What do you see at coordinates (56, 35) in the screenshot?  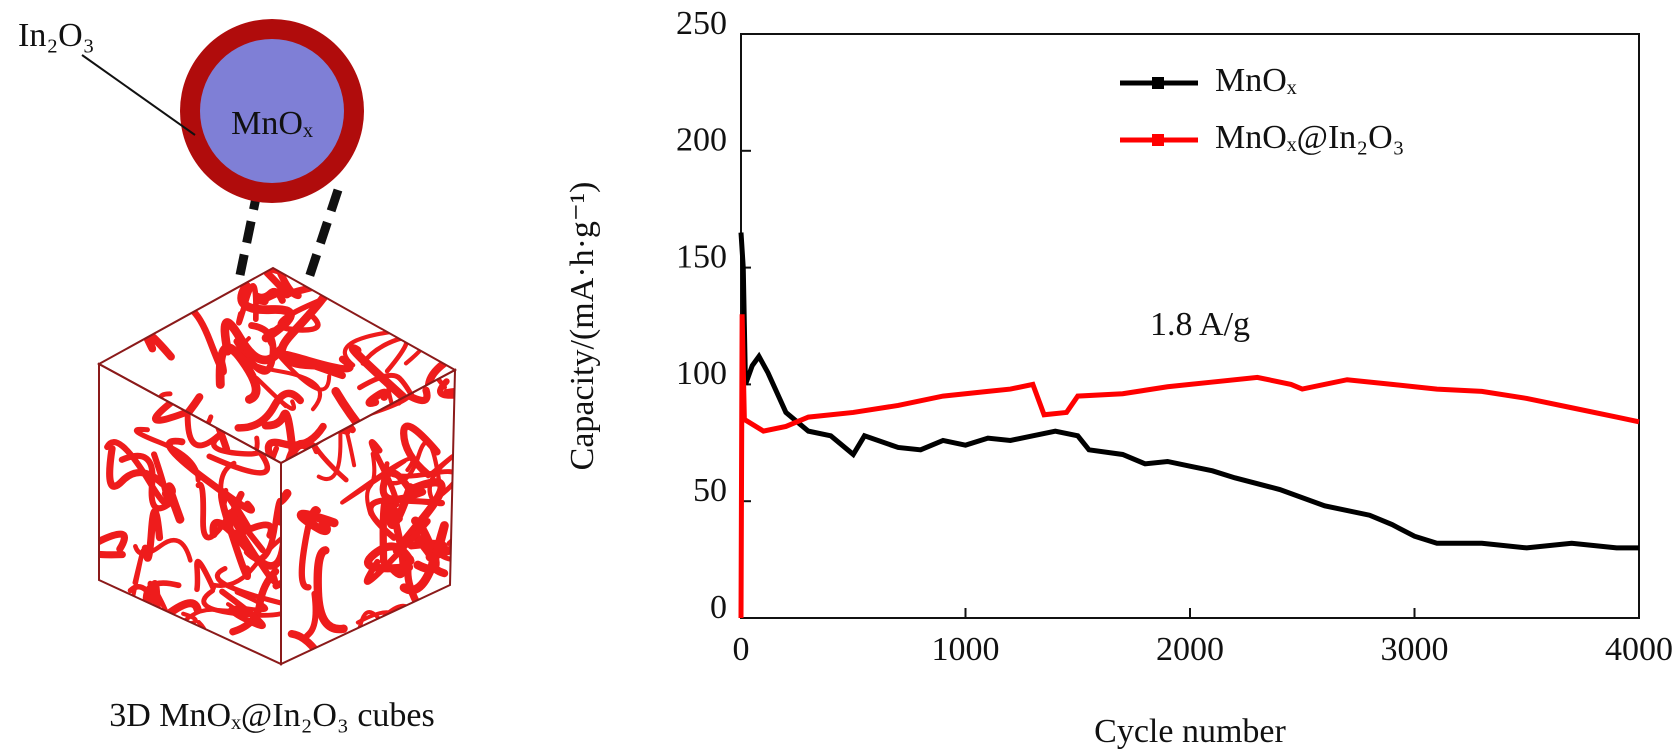 I see `shell-label: In₂O₃` at bounding box center [56, 35].